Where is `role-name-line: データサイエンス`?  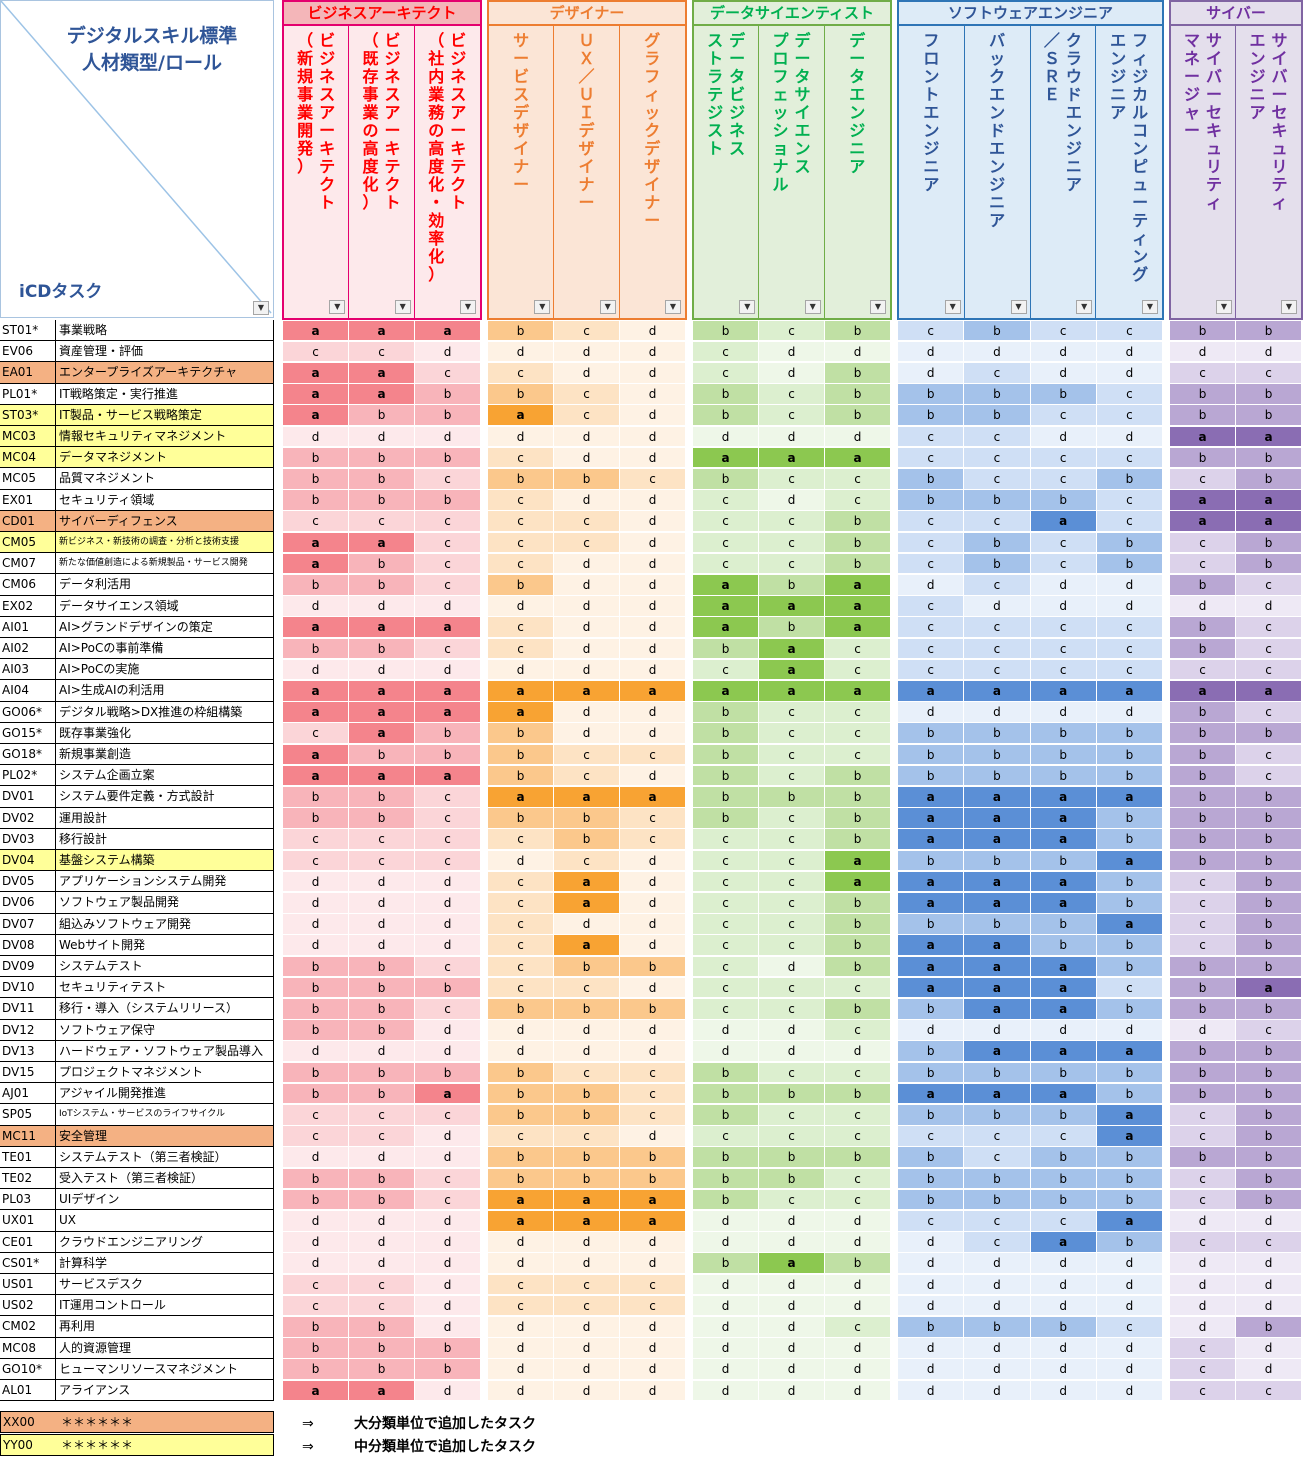 role-name-line: データサイエンス is located at coordinates (802, 103).